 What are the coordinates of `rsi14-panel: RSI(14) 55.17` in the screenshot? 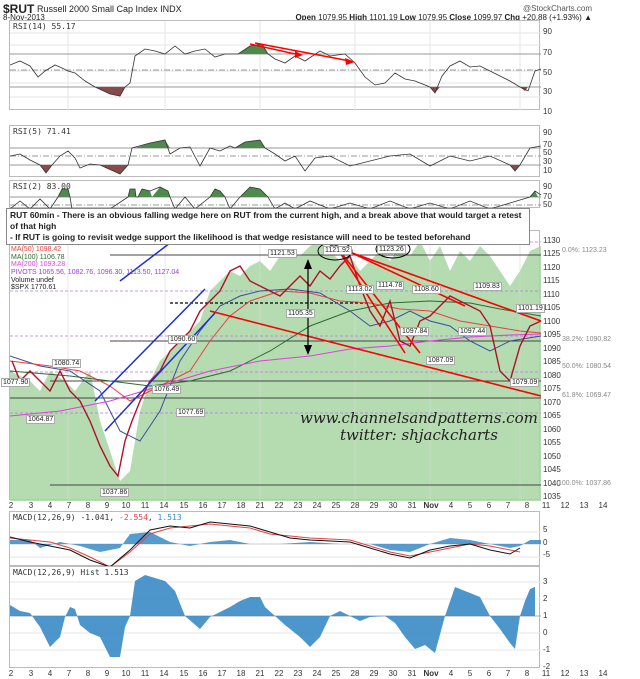 It's located at (275, 65).